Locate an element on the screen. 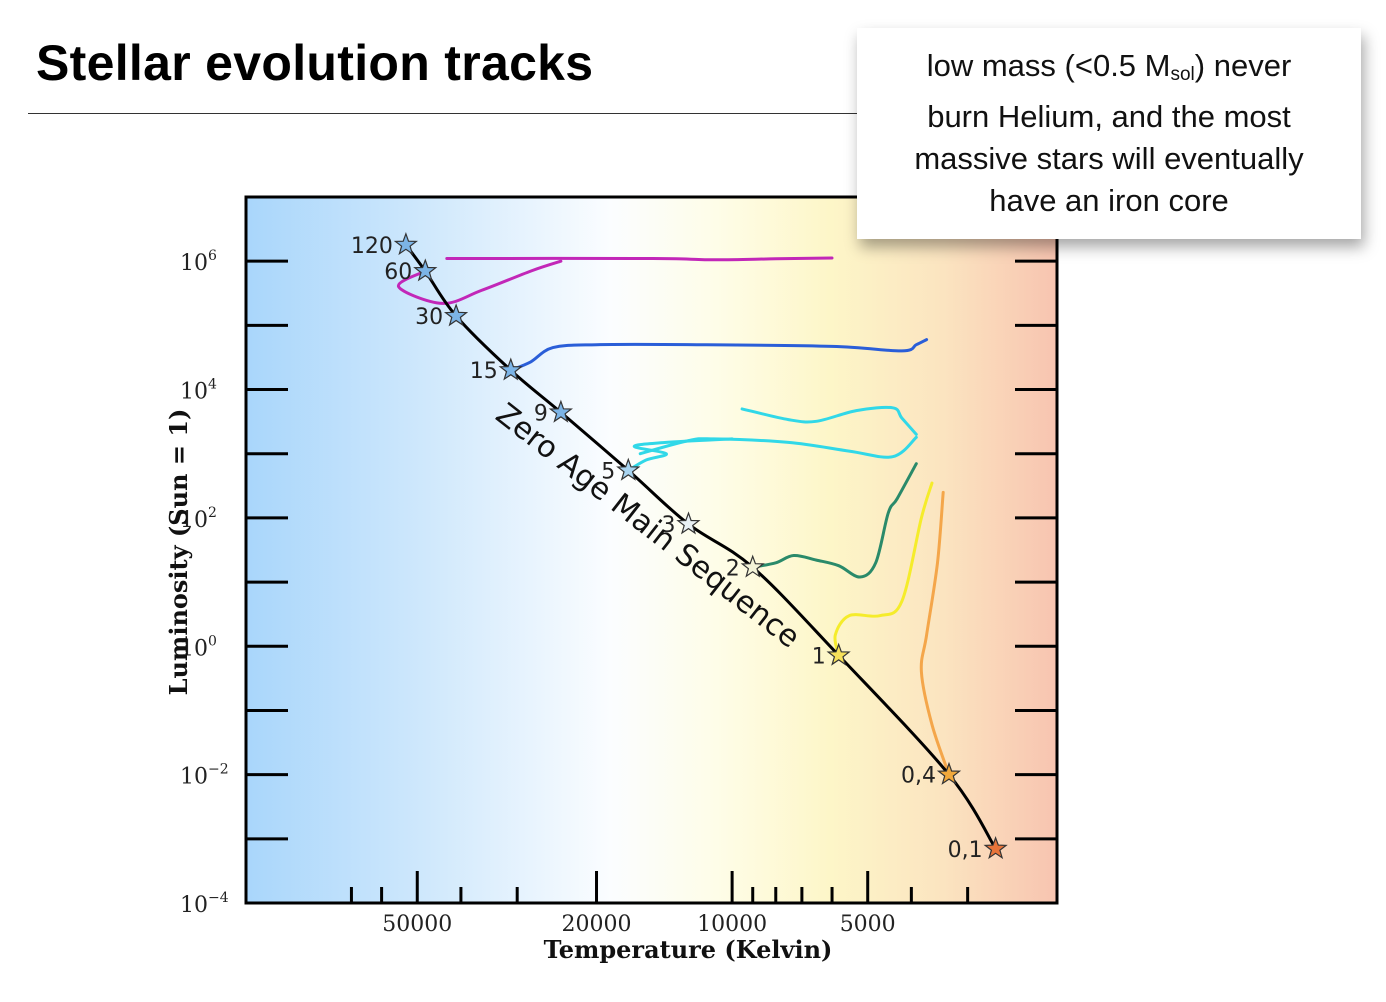 Image resolution: width=1386 pixels, height=1002 pixels. note-line-3: massive stars will eventually is located at coordinates (1109, 158).